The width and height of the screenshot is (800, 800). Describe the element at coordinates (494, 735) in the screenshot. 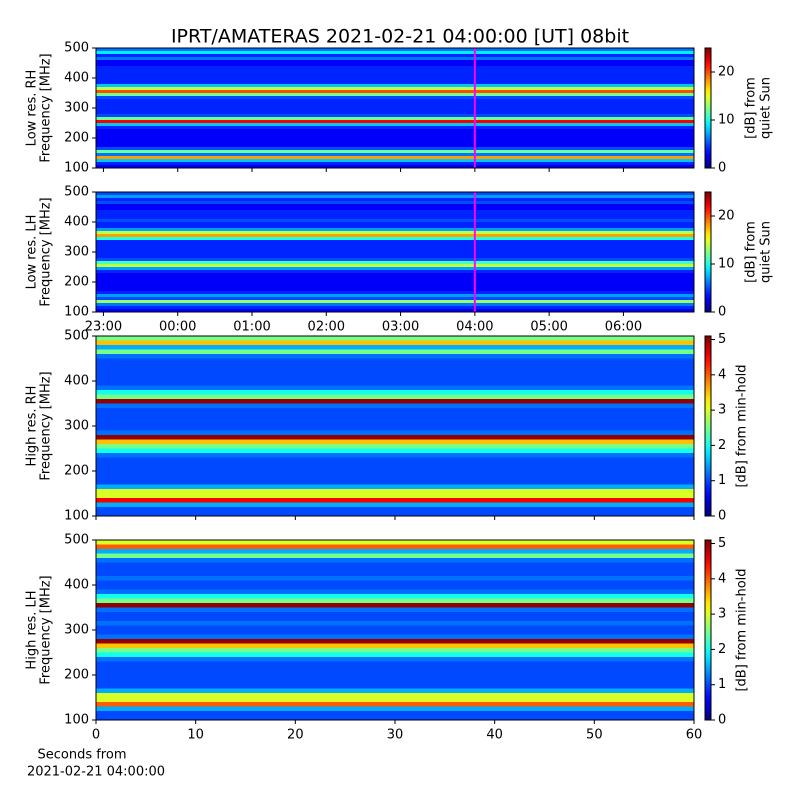

I see `x-tick-label: 40` at that location.